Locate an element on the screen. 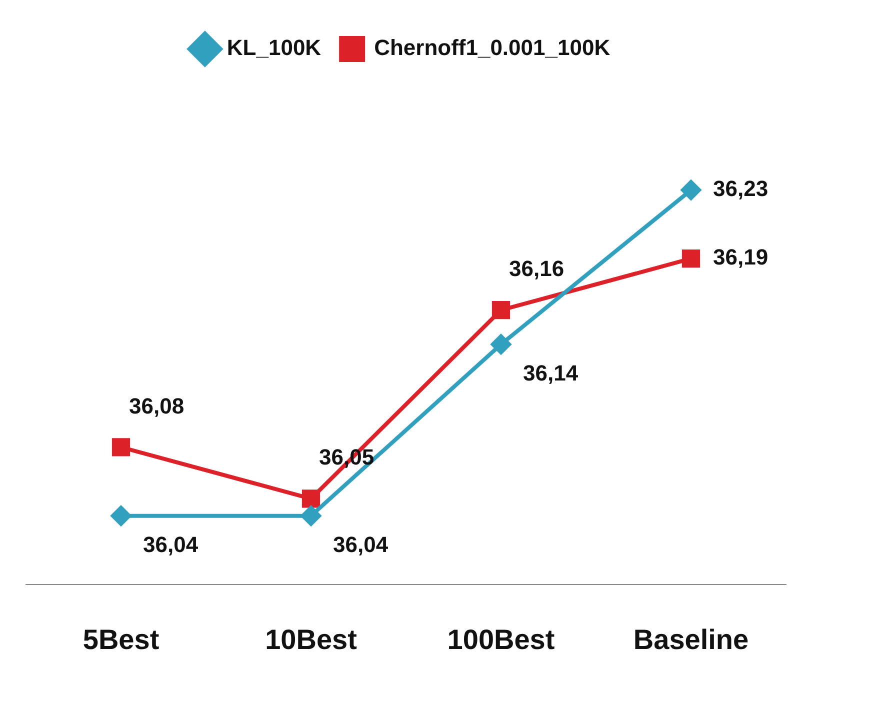  x-tick-label: 10Best is located at coordinates (311, 639).